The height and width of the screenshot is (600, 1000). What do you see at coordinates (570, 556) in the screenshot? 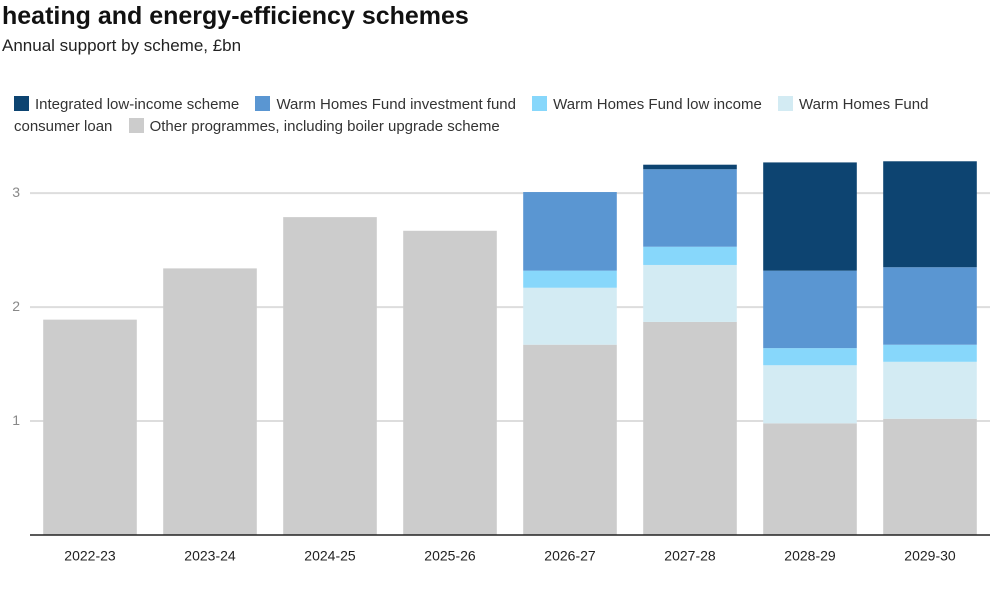
I see `x-tick-label: 2026-27` at bounding box center [570, 556].